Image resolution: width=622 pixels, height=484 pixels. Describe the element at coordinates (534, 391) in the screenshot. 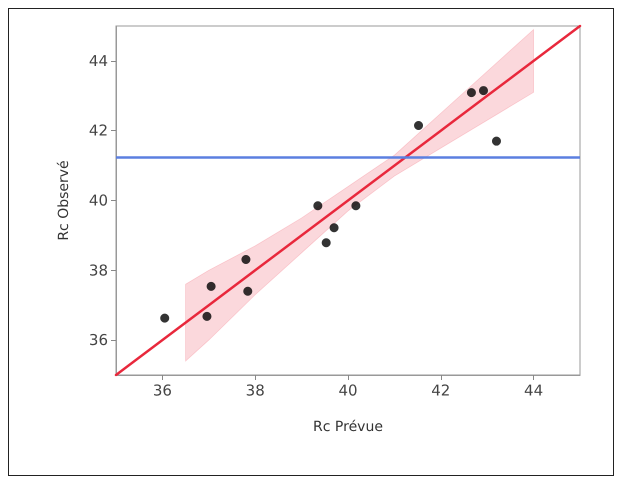

I see `x-tick-label: 44` at that location.